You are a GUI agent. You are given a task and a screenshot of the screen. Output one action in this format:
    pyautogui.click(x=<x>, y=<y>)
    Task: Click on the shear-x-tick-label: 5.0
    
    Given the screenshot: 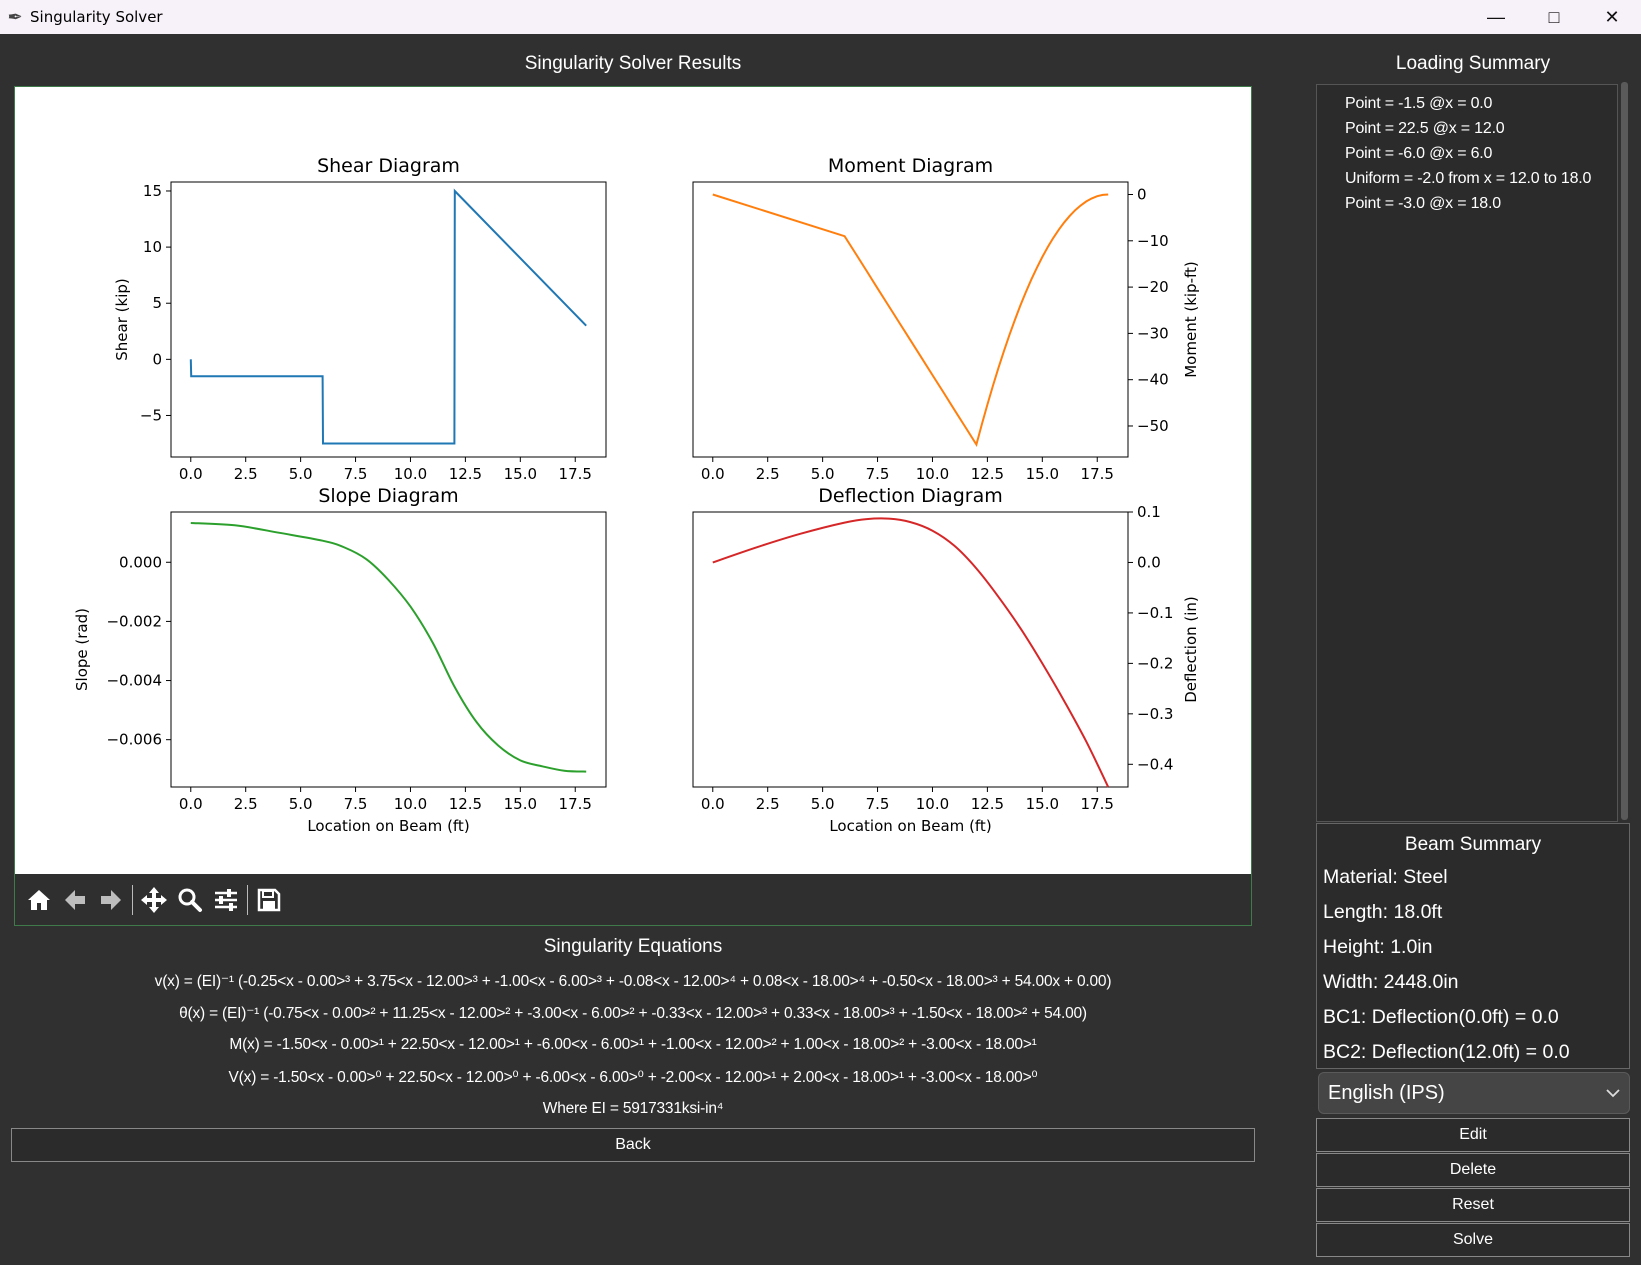 What is the action you would take?
    pyautogui.click(x=301, y=474)
    